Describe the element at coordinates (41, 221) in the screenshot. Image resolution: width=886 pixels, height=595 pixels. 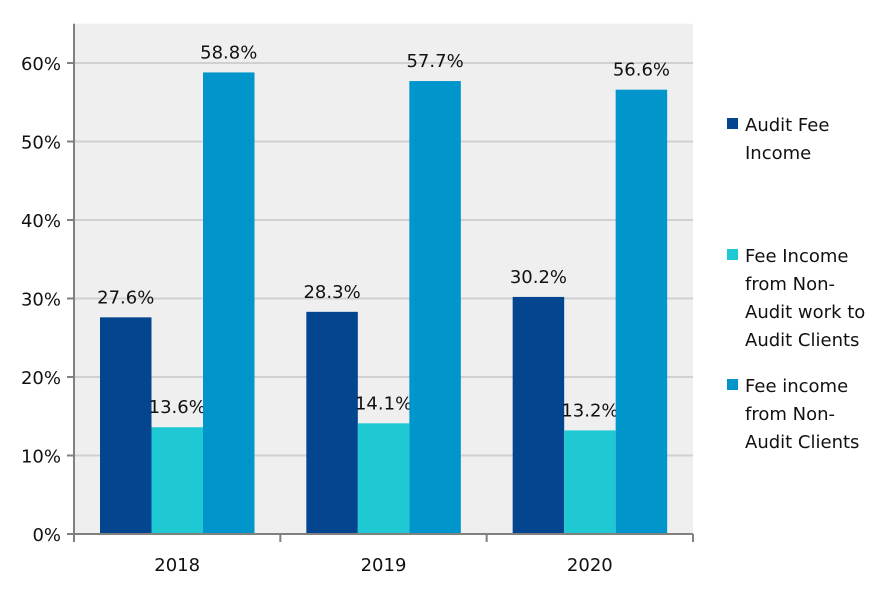
I see `y-tick-label: 40%` at that location.